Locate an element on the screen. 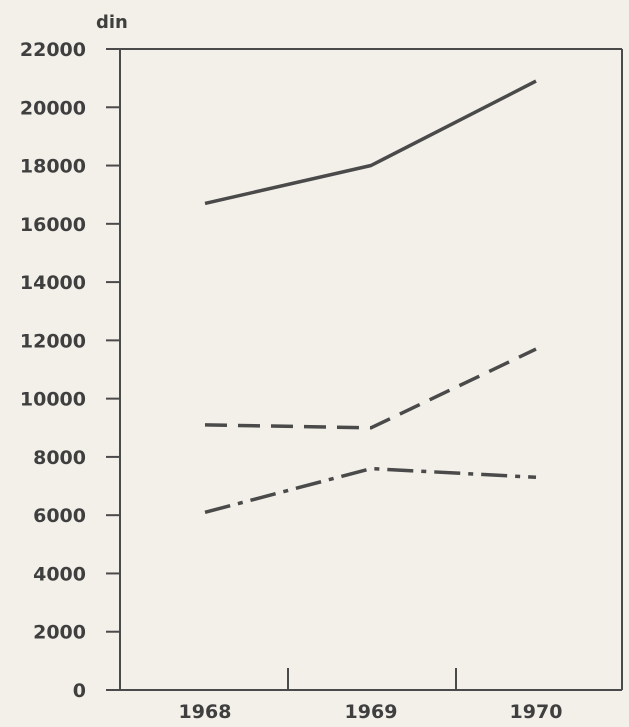 This screenshot has height=727, width=629. y-tick-label: 18000 is located at coordinates (53, 167).